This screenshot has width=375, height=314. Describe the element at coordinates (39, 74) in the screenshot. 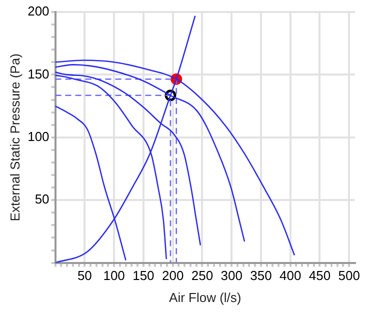

I see `y-tick-label: 150` at that location.